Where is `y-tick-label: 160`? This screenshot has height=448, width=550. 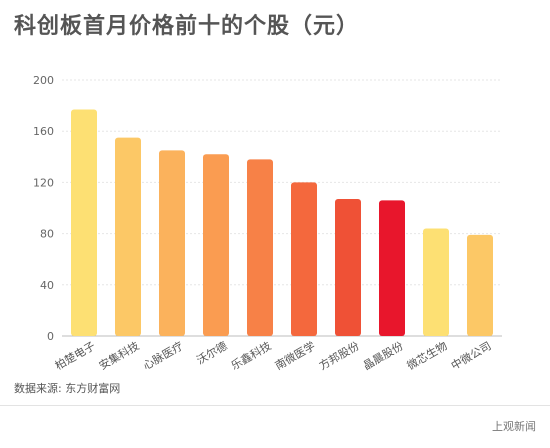
y-tick-label: 160 is located at coordinates (43, 131).